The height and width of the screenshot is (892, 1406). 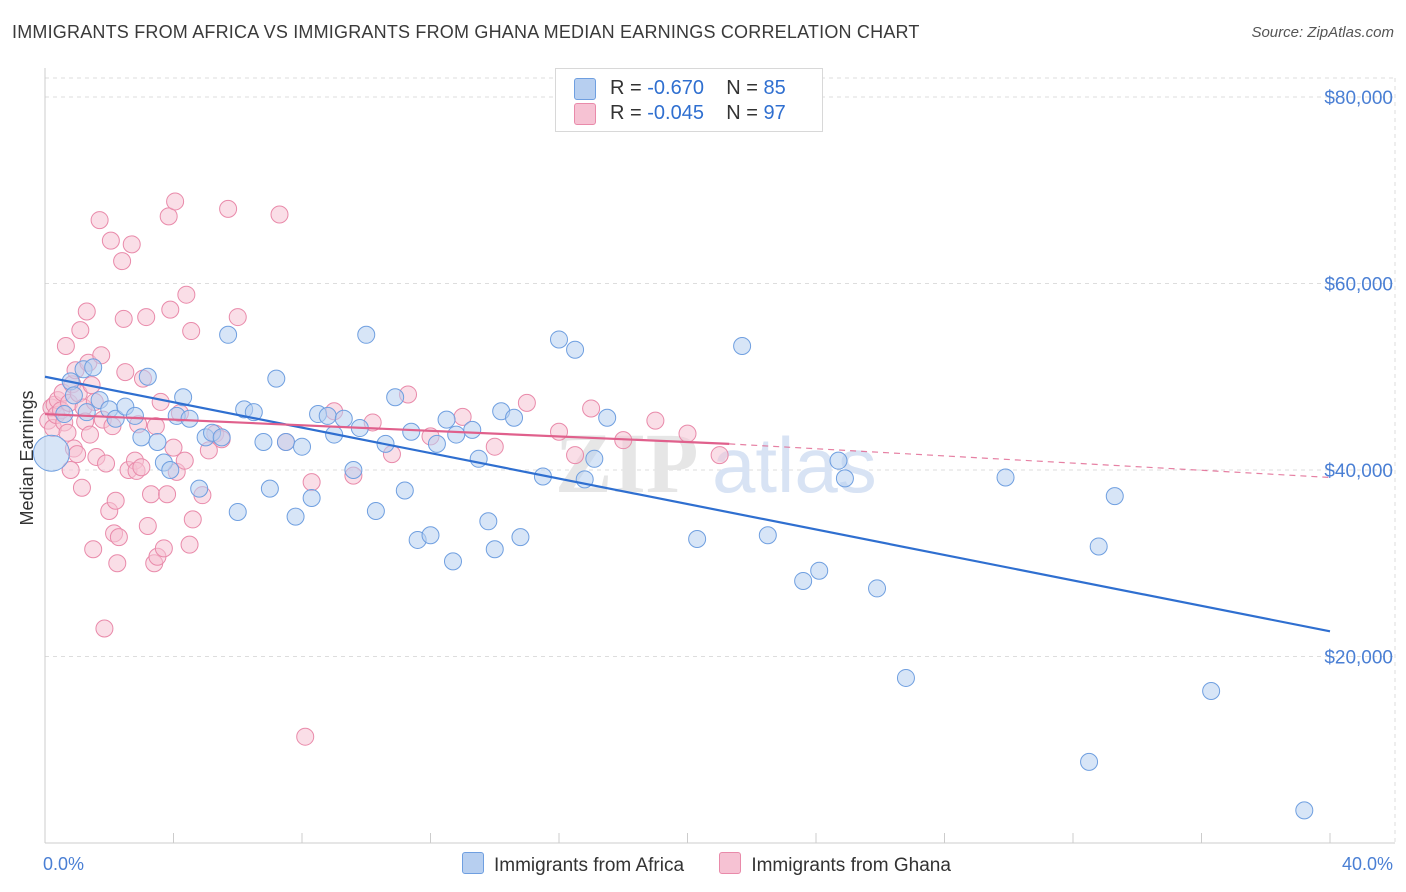 I want to click on x-tick-label: 40.0%, so click(x=1367, y=864).